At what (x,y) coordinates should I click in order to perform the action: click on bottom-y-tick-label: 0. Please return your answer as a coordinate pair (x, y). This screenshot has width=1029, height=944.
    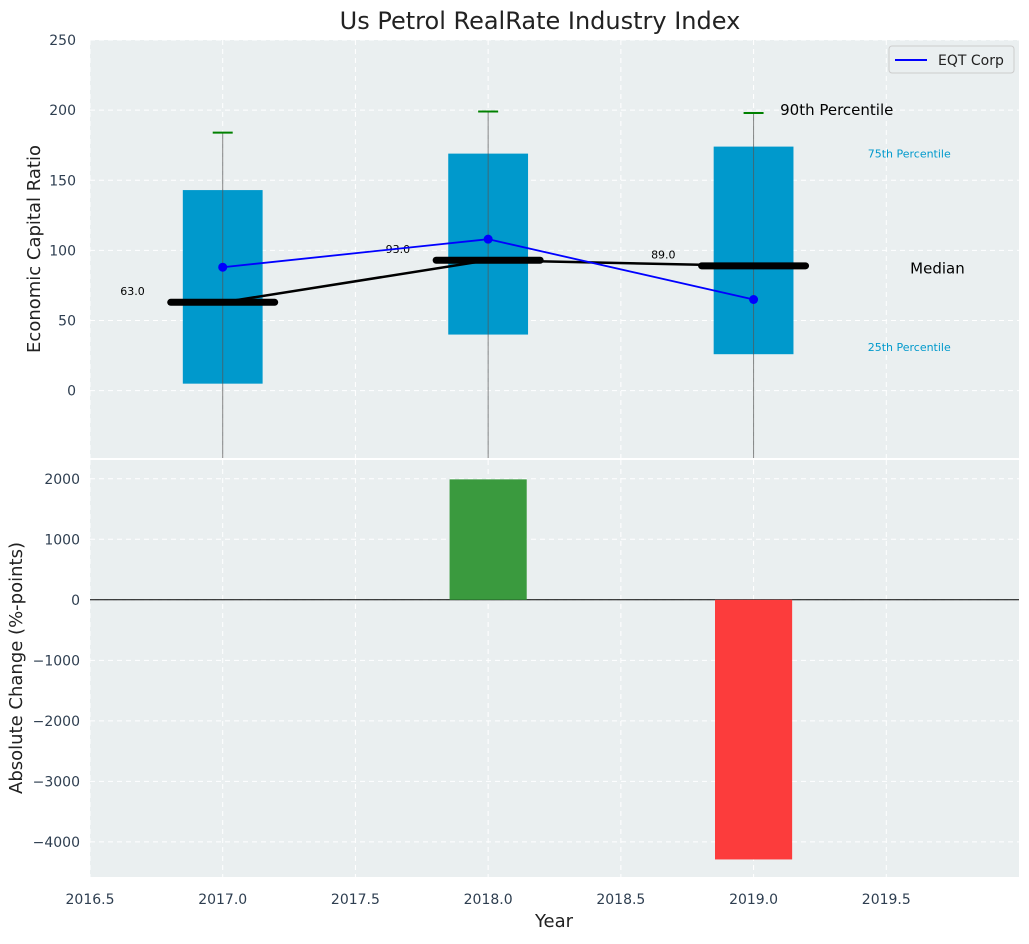
    Looking at the image, I should click on (75, 601).